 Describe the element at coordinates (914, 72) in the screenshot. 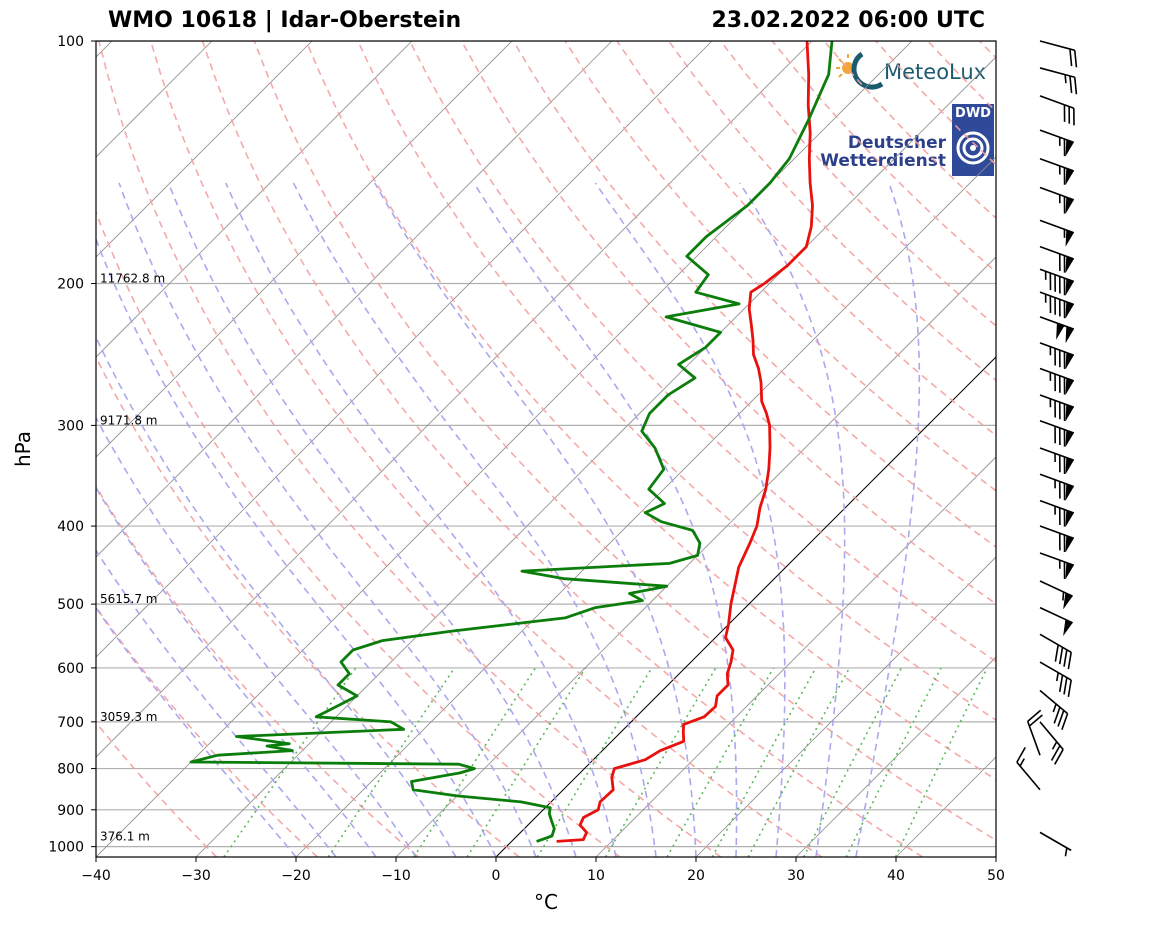

I see `meteolux-logo: MeteoLux` at that location.